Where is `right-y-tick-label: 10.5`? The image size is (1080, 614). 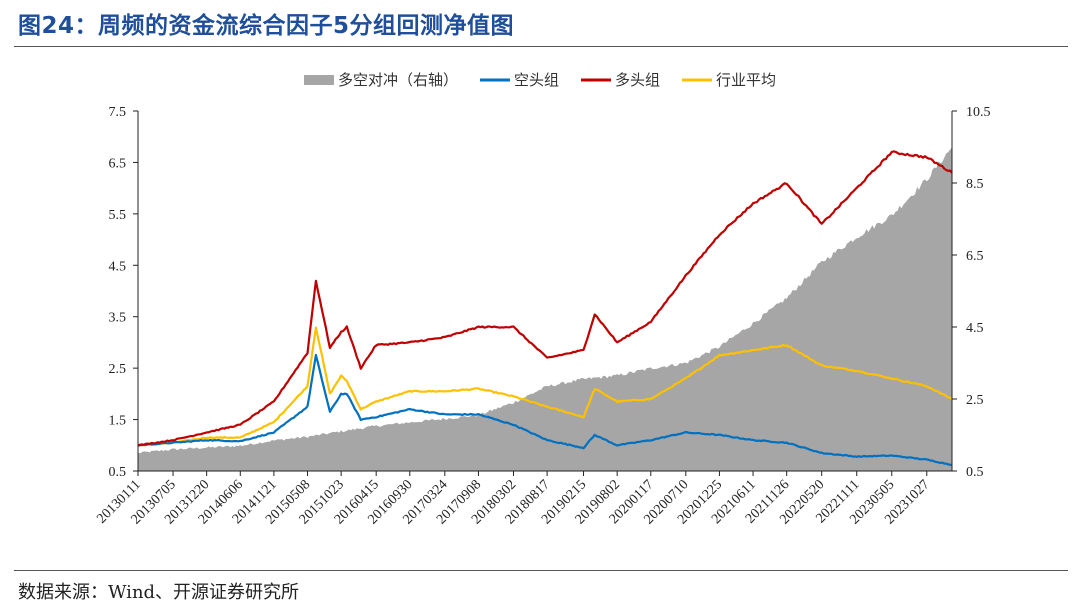
right-y-tick-label: 10.5 is located at coordinates (978, 112).